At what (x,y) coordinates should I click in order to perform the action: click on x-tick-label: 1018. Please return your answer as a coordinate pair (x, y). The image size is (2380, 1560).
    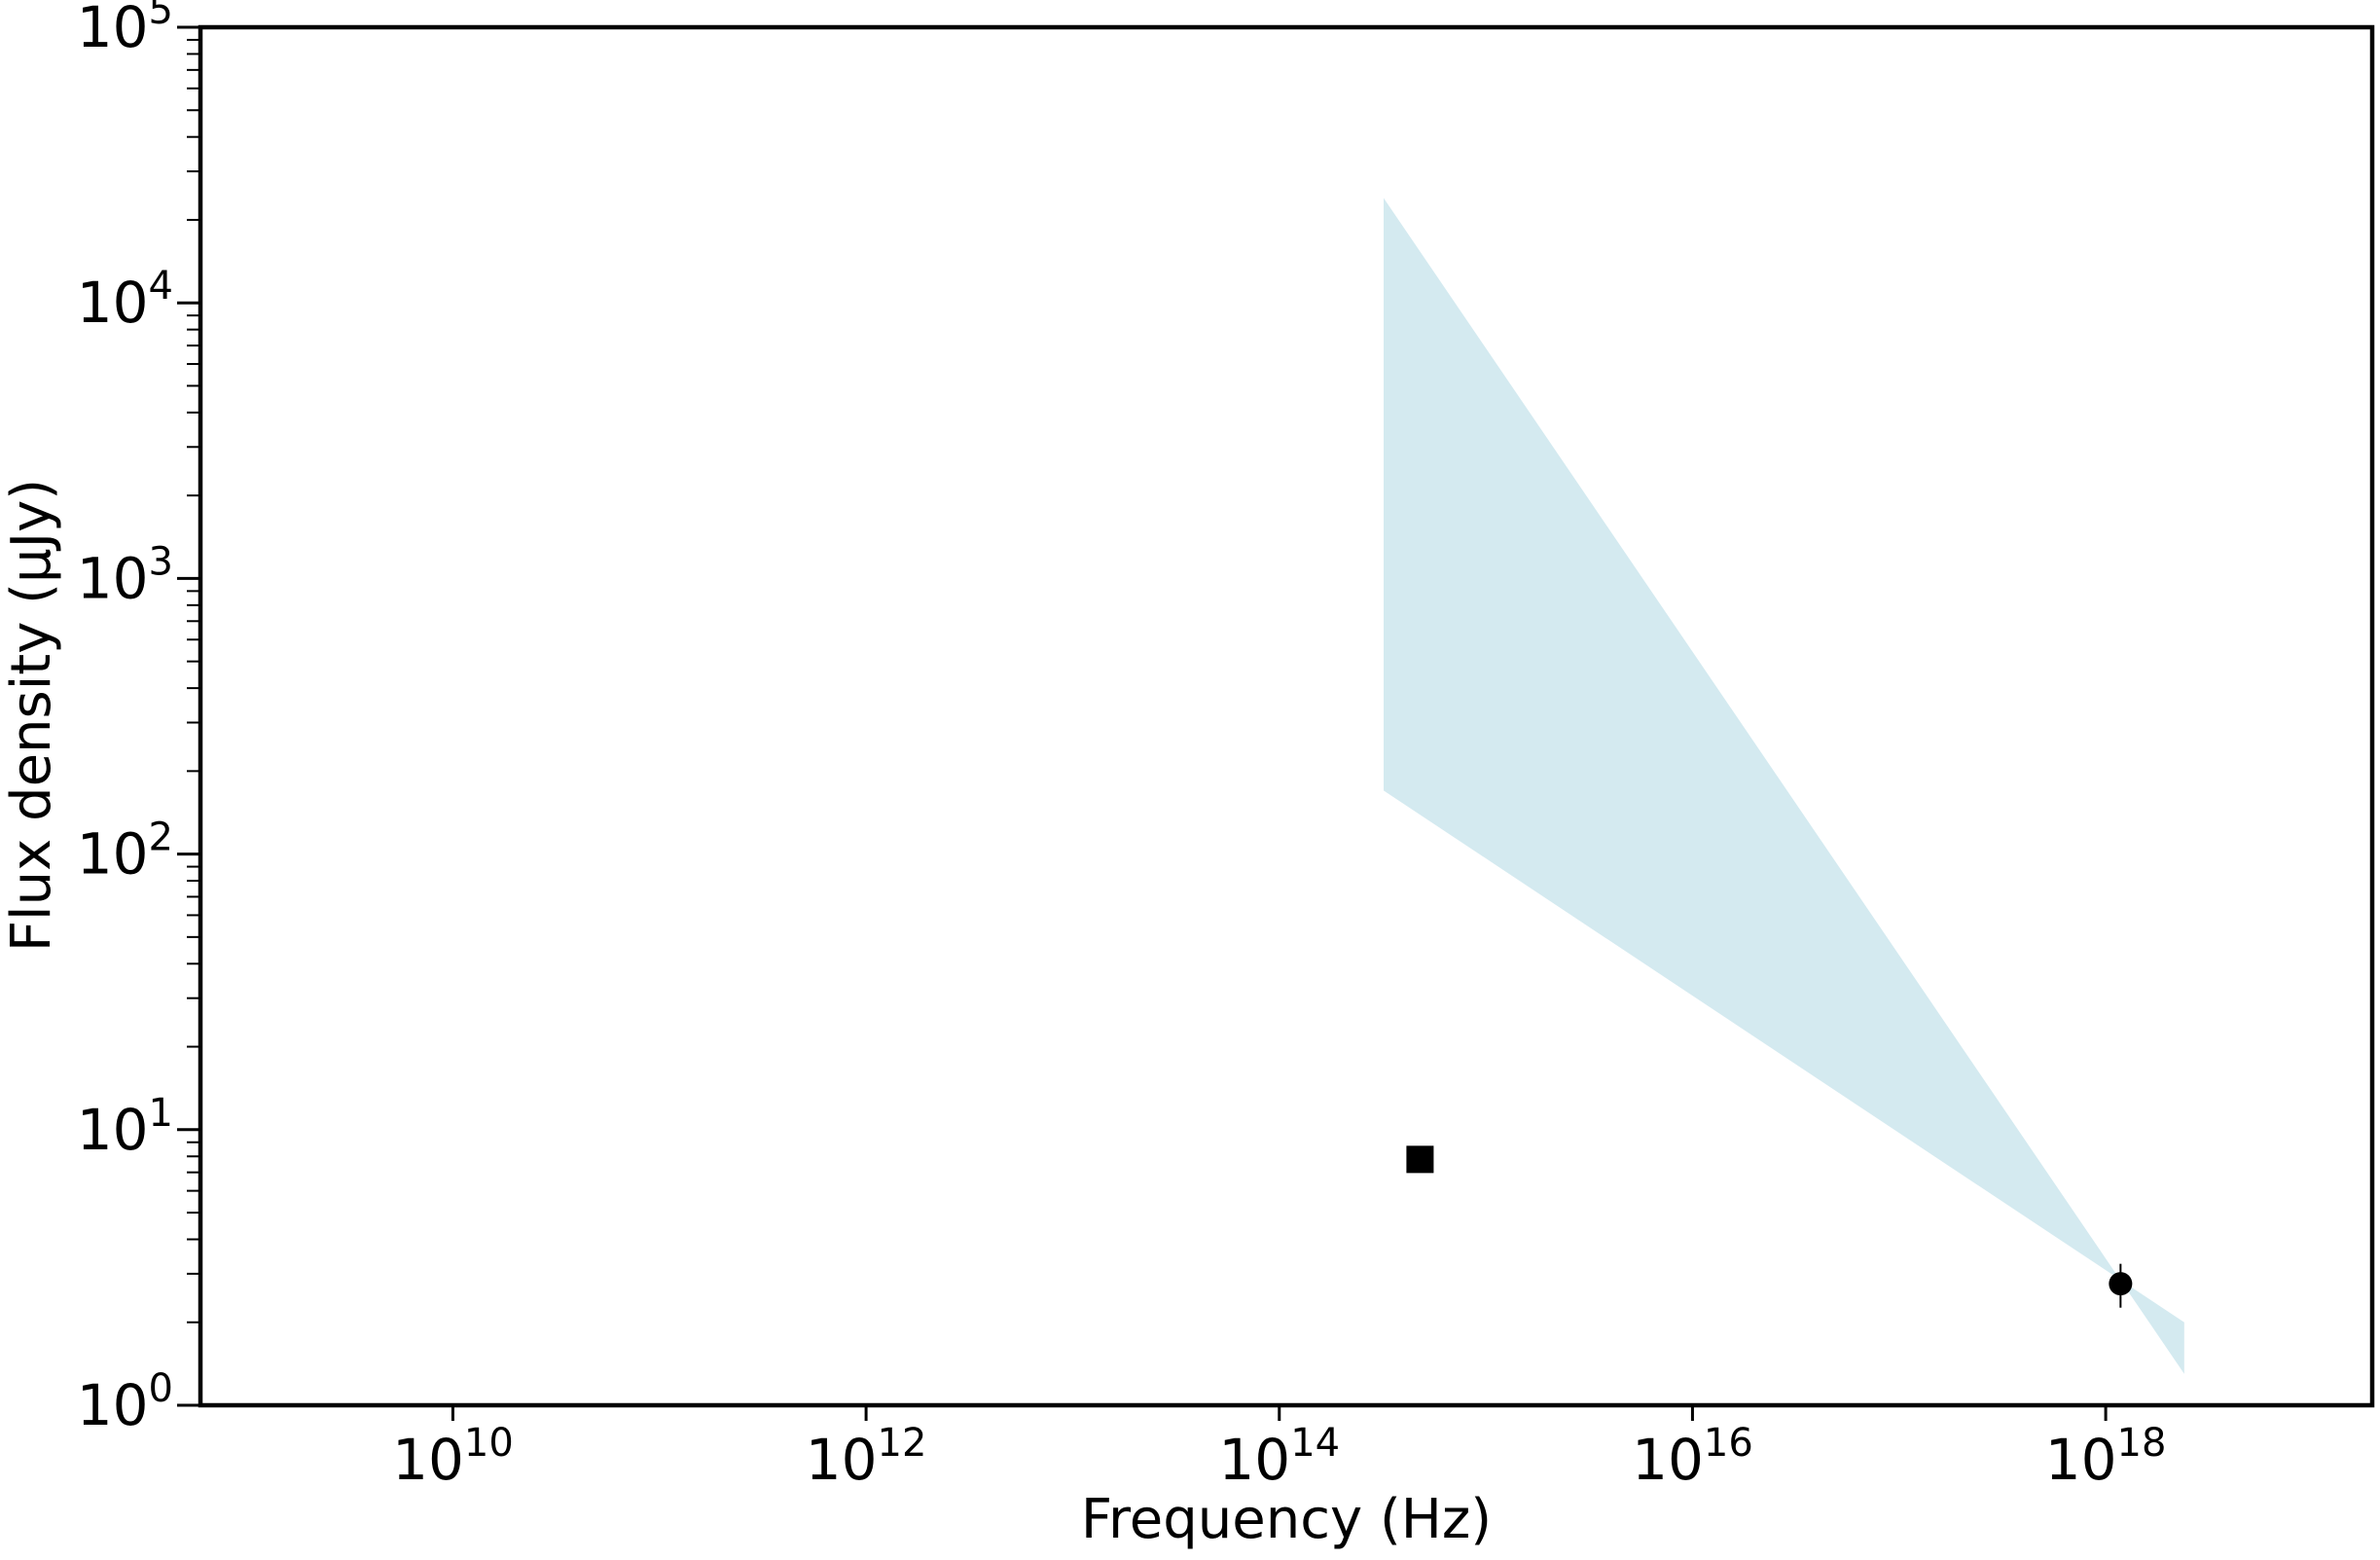
    Looking at the image, I should click on (2106, 1457).